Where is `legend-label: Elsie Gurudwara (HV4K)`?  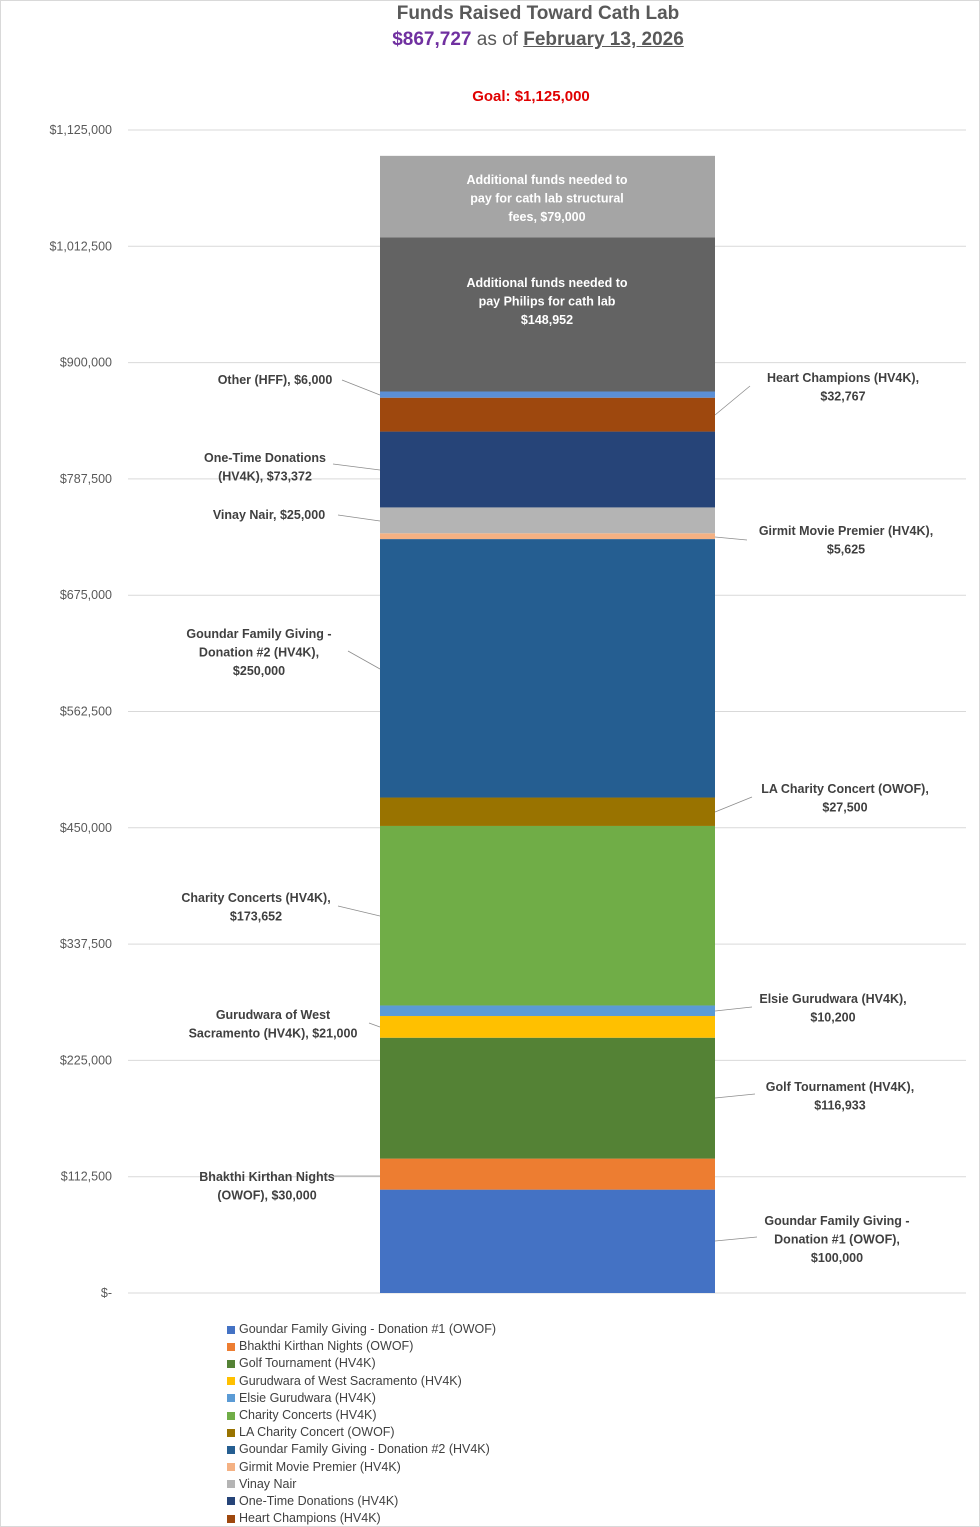
legend-label: Elsie Gurudwara (HV4K) is located at coordinates (307, 1397).